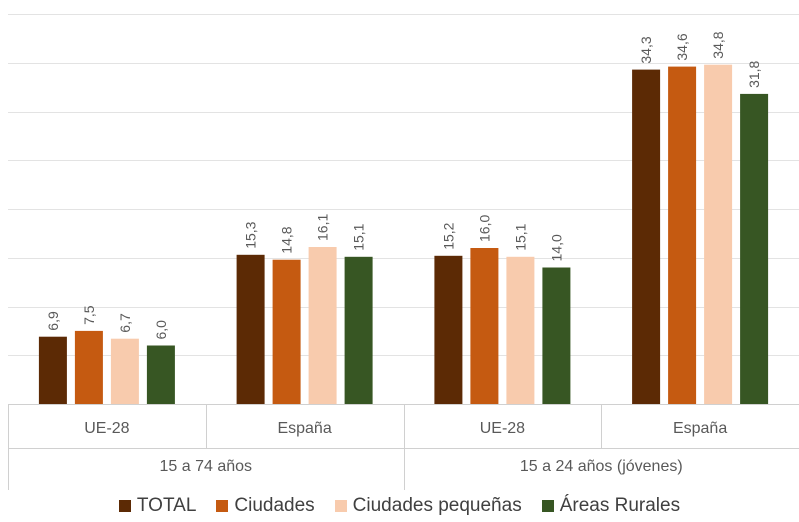  Describe the element at coordinates (251, 234) in the screenshot. I see `data-label: 15,3` at that location.